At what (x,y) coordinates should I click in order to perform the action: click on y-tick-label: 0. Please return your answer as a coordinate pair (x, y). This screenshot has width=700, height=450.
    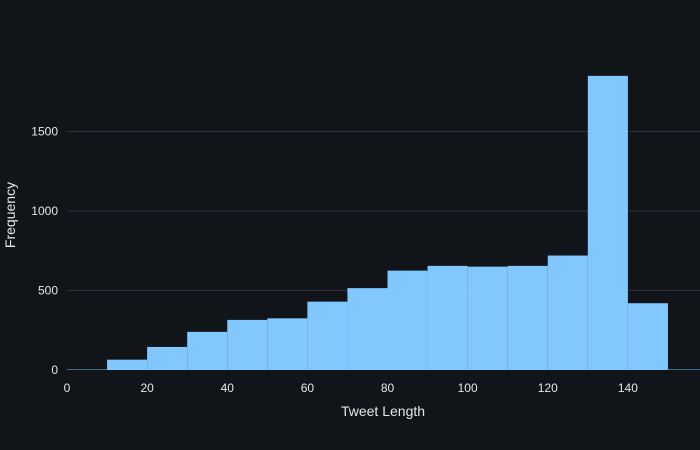
    Looking at the image, I should click on (54, 370).